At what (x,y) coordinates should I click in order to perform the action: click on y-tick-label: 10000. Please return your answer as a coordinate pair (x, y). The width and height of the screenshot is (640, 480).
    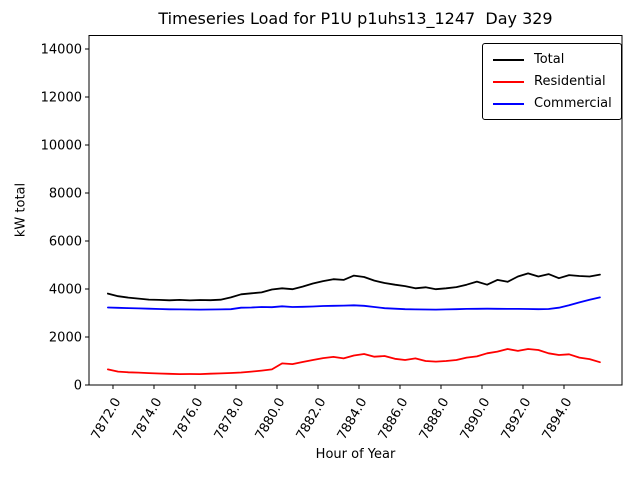
    Looking at the image, I should click on (61, 145).